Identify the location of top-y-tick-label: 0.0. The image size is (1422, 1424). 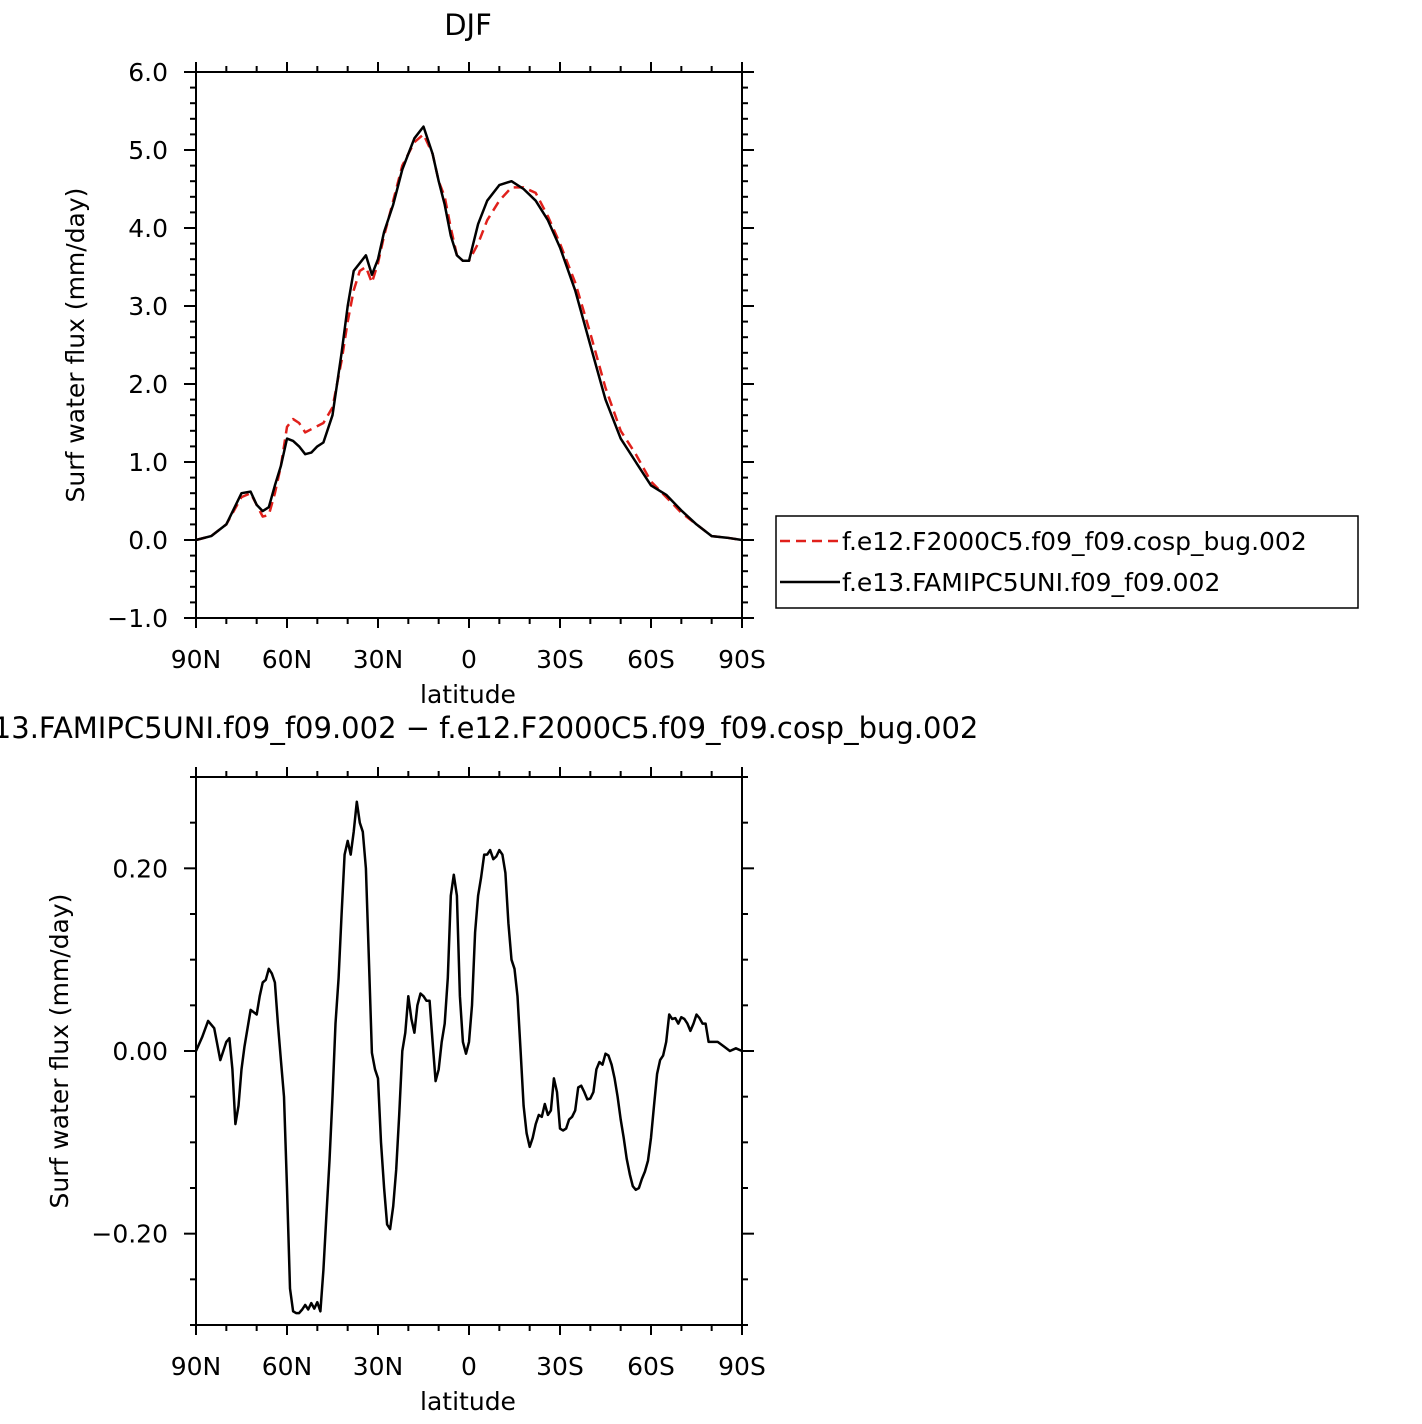
(148, 540).